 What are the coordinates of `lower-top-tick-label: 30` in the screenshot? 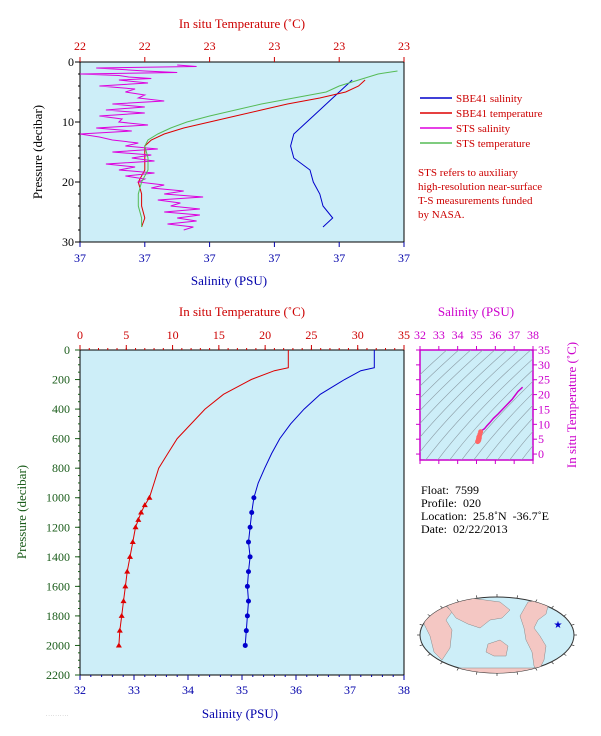 It's located at (358, 335).